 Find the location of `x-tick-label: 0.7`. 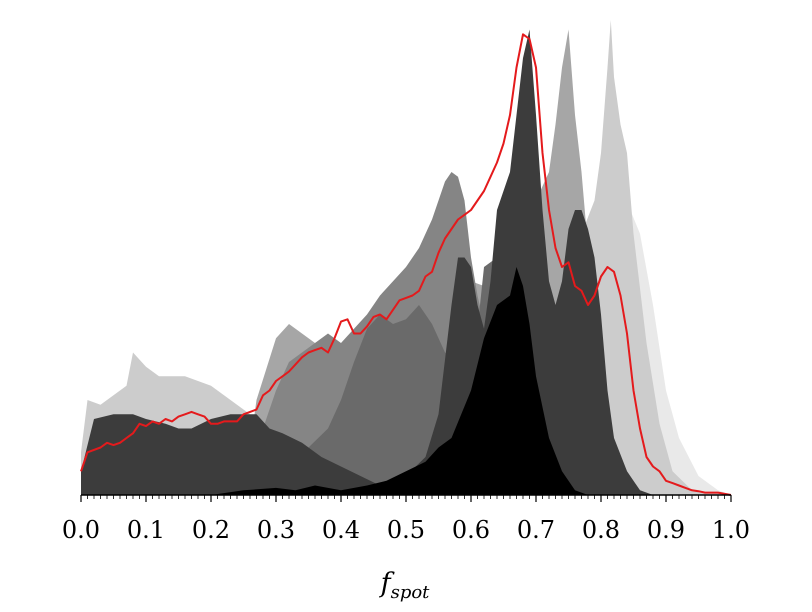

x-tick-label: 0.7 is located at coordinates (536, 530).